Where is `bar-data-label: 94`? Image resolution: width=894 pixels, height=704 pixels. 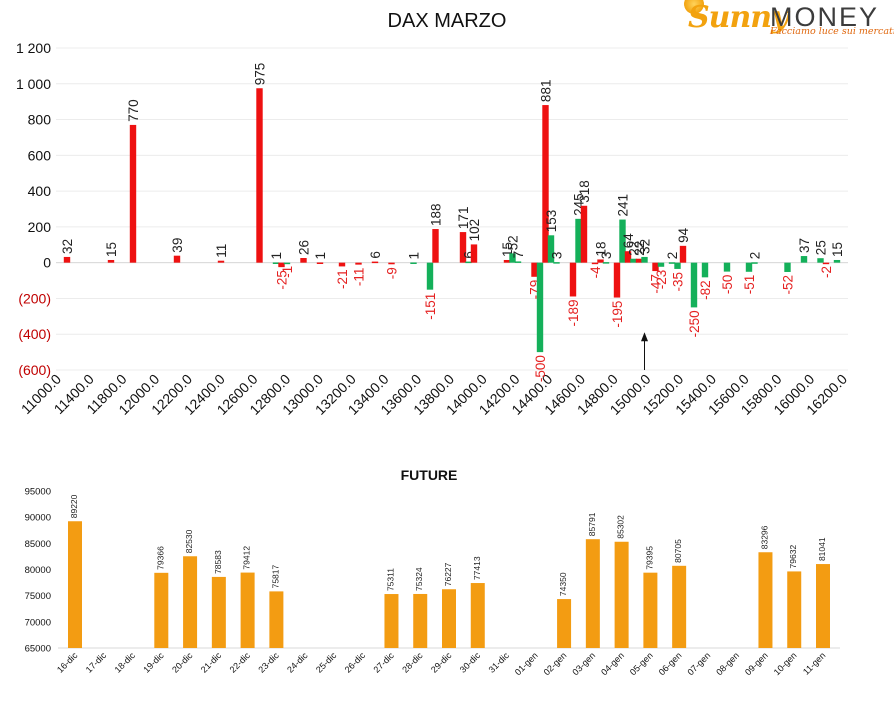 bar-data-label: 94 is located at coordinates (683, 235).